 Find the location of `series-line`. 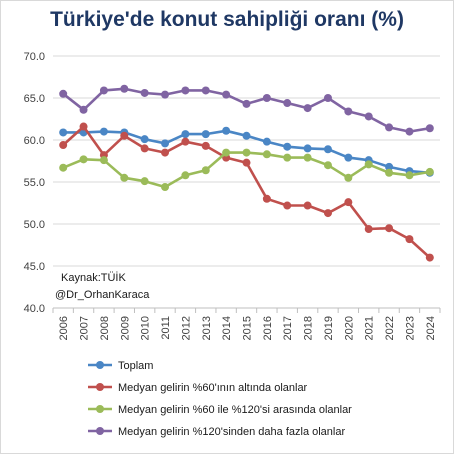

series-line is located at coordinates (246, 110).